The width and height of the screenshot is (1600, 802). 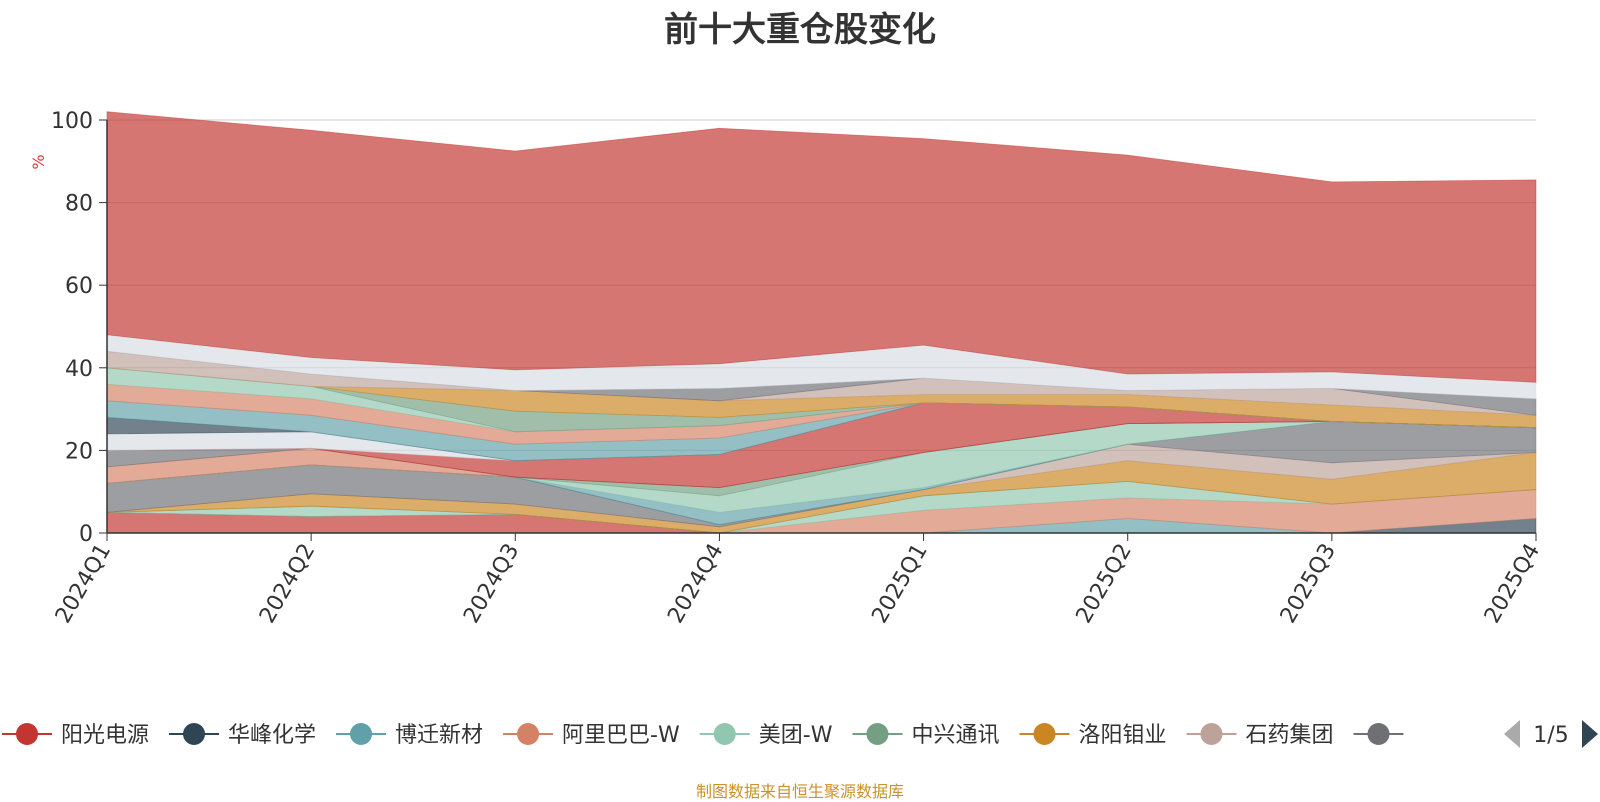 What do you see at coordinates (272, 735) in the screenshot?
I see `legend-label: 华峰化学` at bounding box center [272, 735].